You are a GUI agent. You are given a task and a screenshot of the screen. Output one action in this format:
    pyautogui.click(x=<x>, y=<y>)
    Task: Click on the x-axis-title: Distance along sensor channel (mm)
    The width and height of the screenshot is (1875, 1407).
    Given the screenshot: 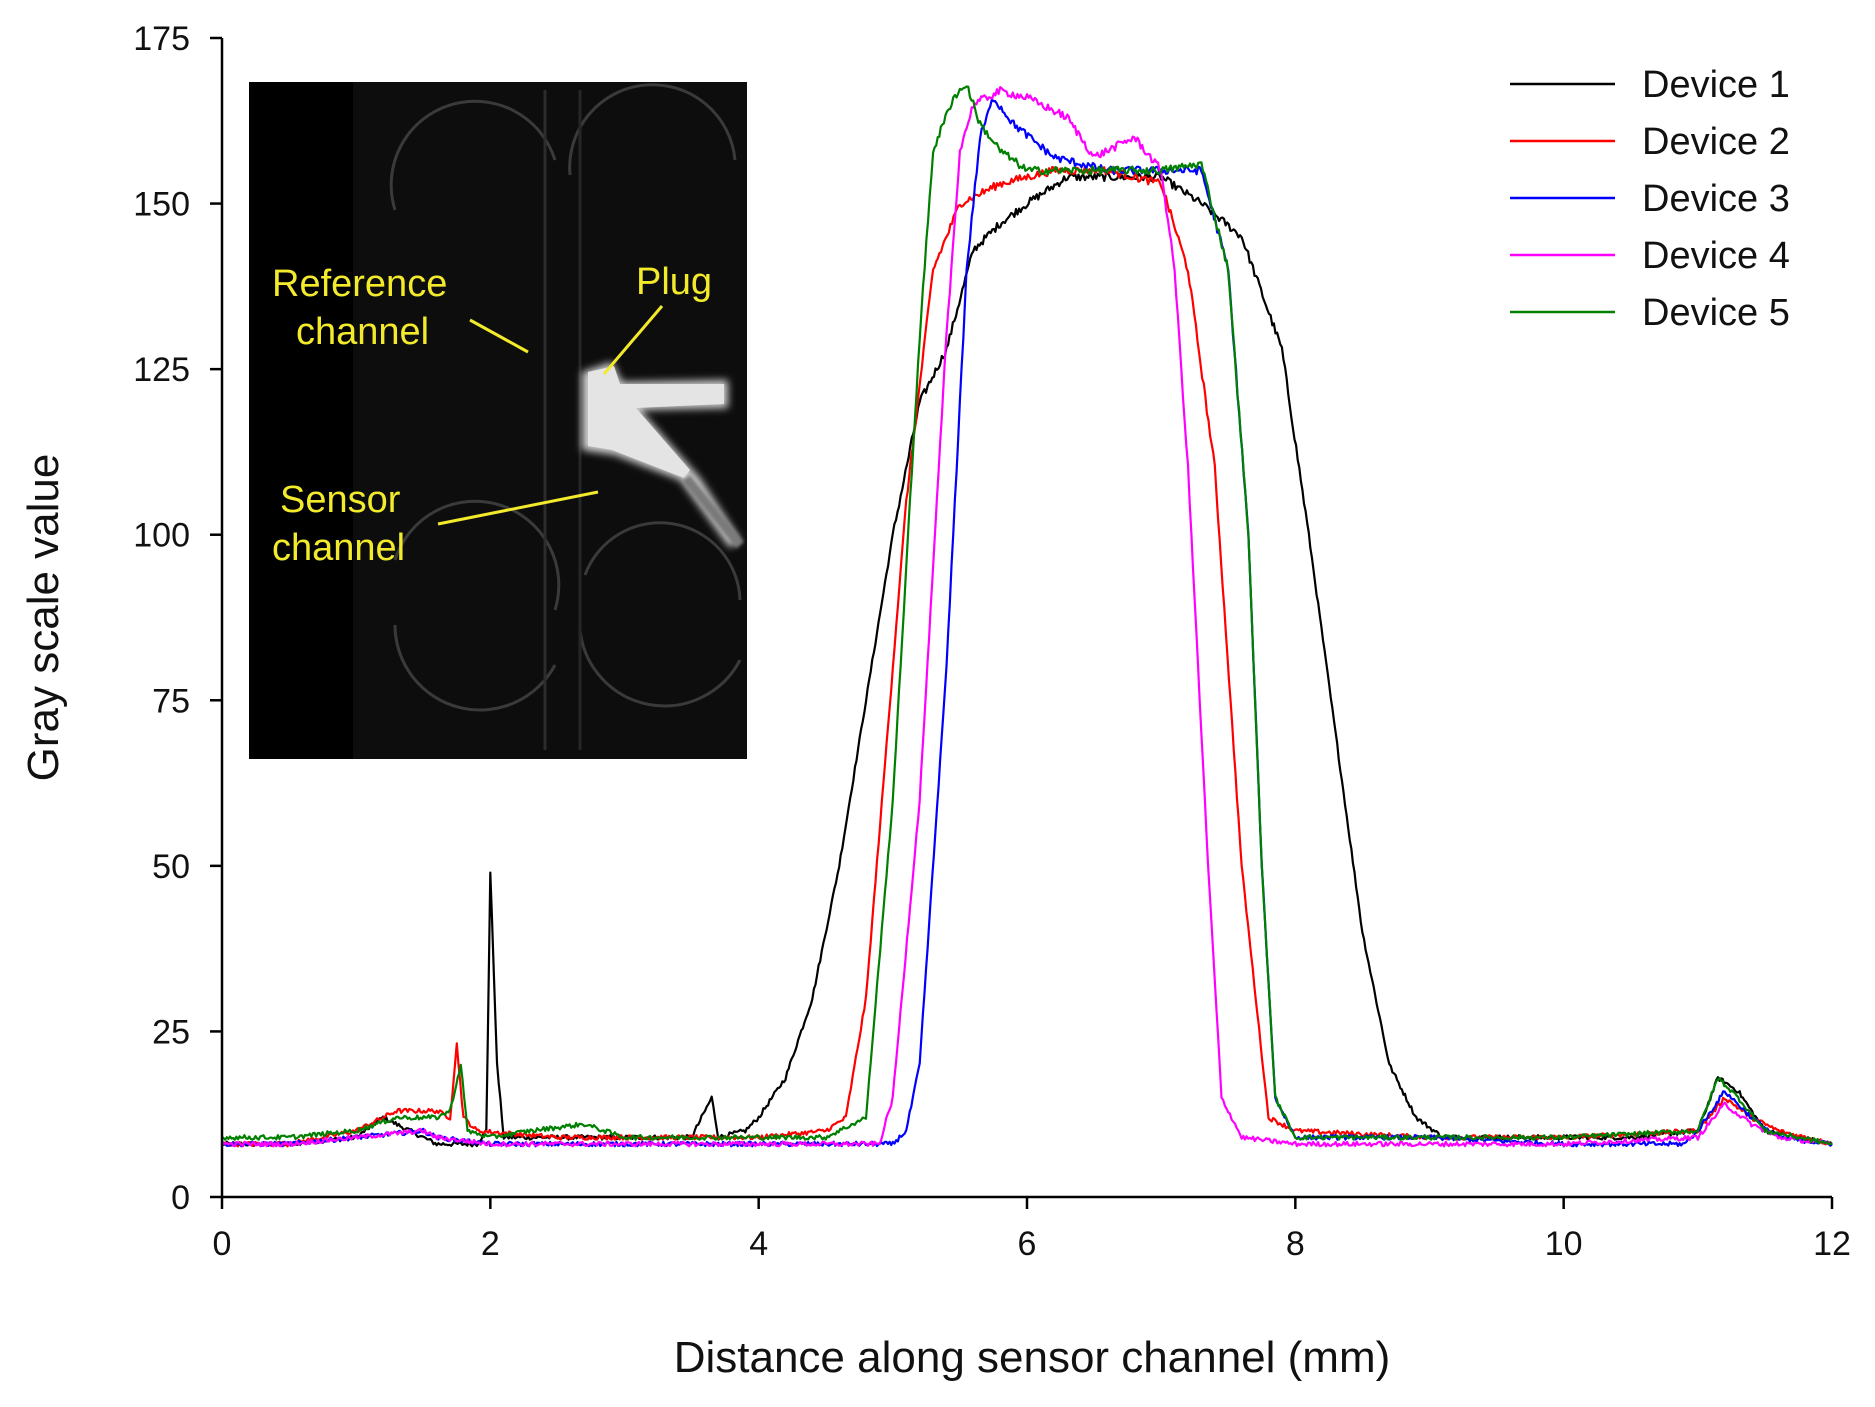 What is the action you would take?
    pyautogui.click(x=1032, y=1357)
    